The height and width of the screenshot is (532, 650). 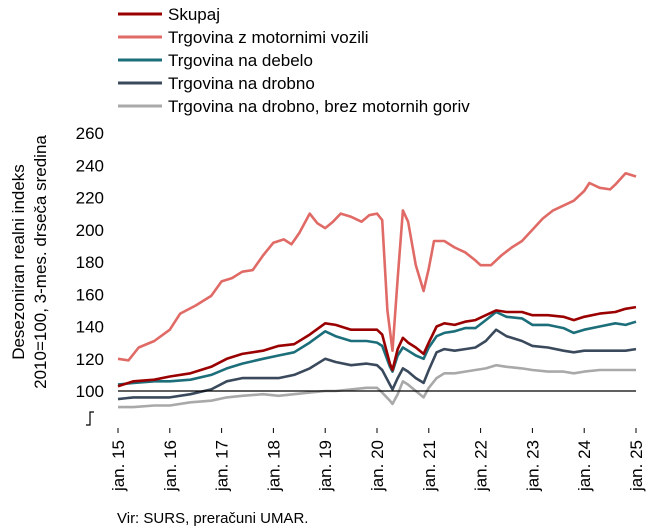 What do you see at coordinates (636, 466) in the screenshot?
I see `x-tick-label: jan. 25` at bounding box center [636, 466].